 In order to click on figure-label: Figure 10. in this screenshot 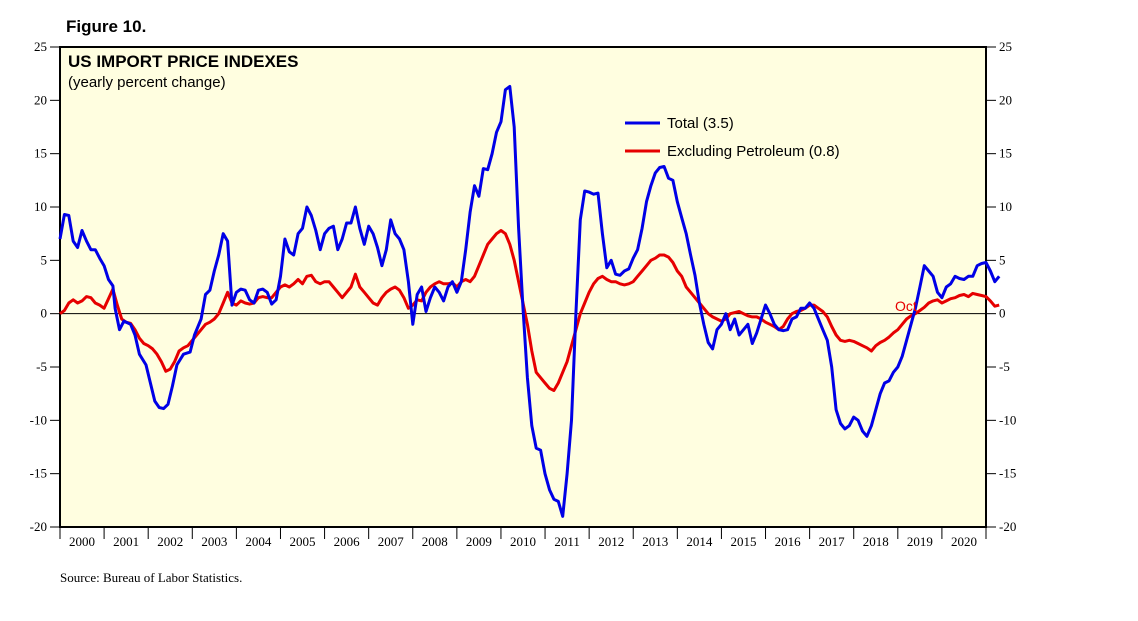, I will do `click(106, 26)`.